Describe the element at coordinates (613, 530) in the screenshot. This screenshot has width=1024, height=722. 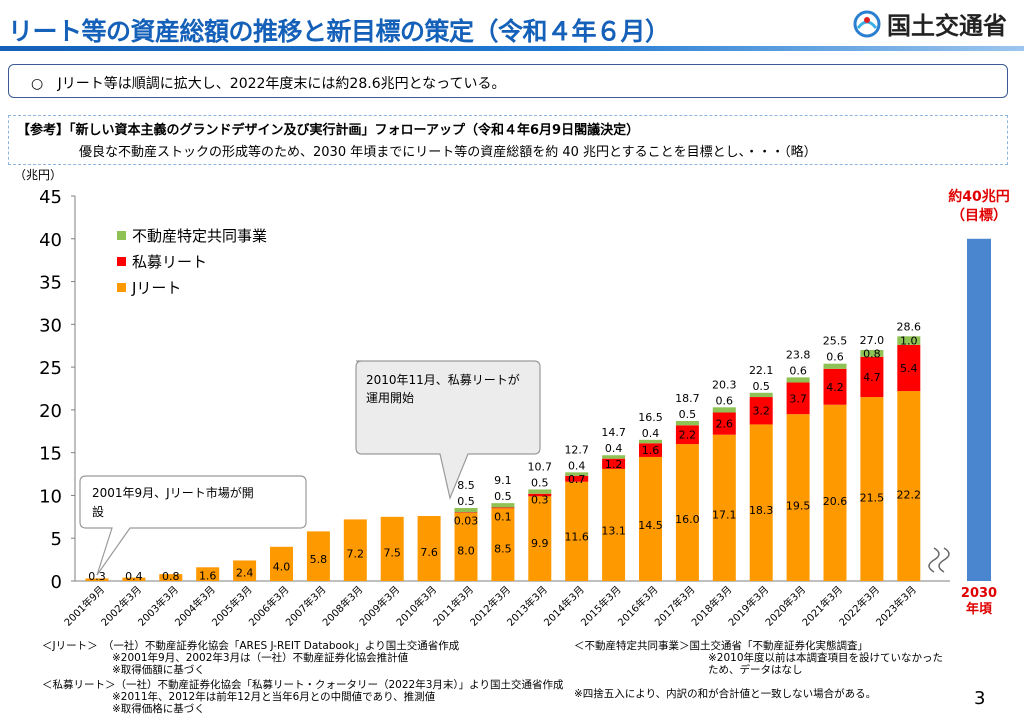
I see `data-label-jreit: 13.1` at that location.